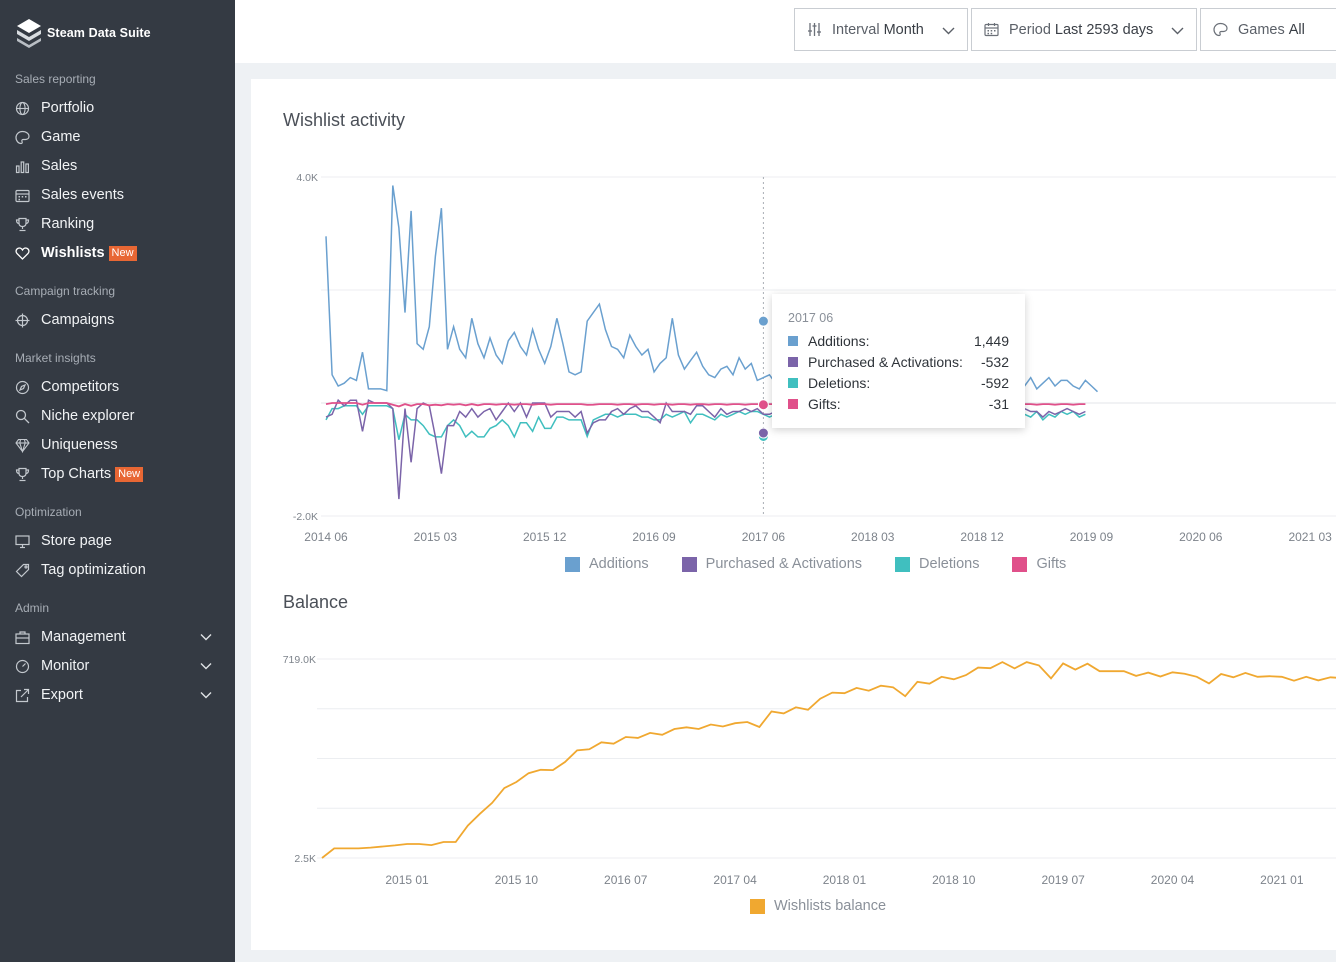 This screenshot has width=1336, height=962. What do you see at coordinates (830, 906) in the screenshot?
I see `legend-label: Wishlists balance` at bounding box center [830, 906].